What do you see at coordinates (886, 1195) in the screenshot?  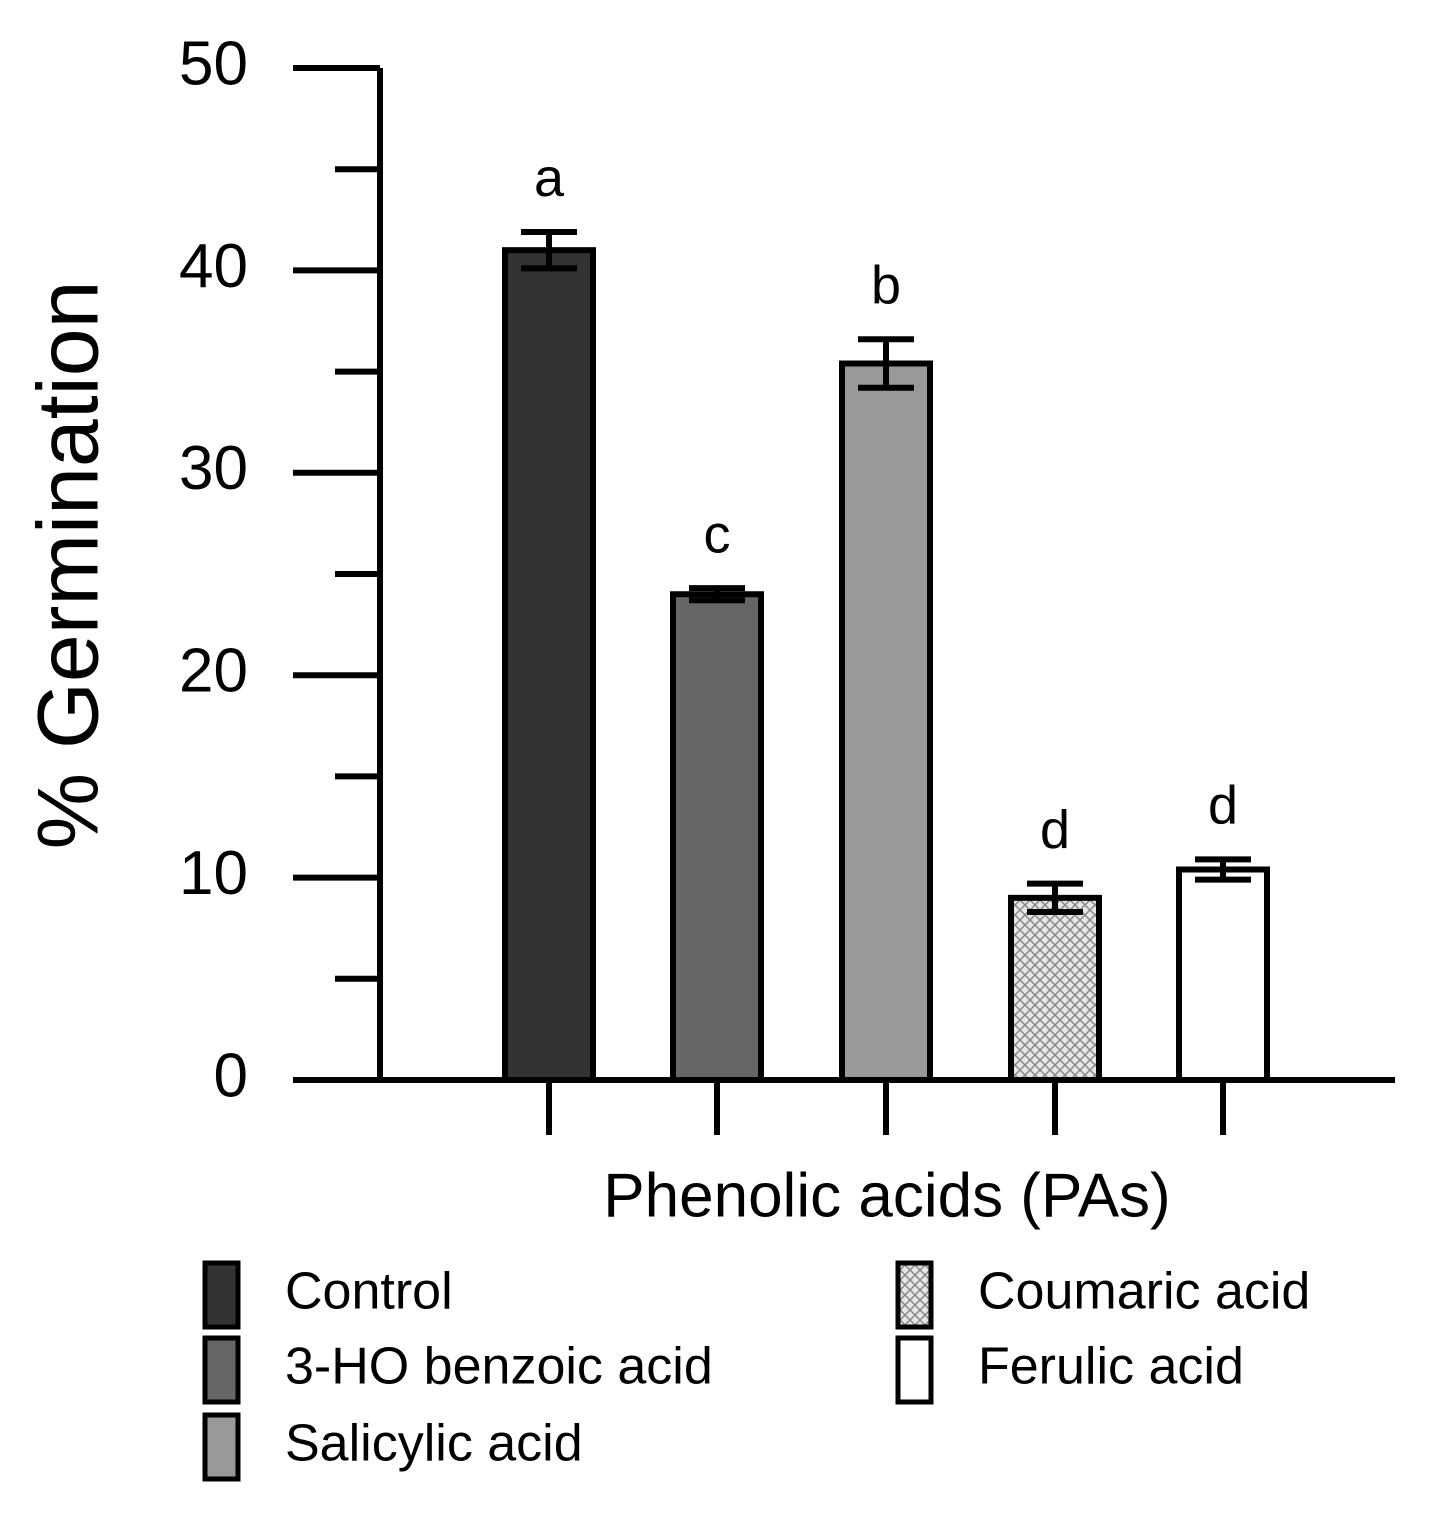 I see `x-axis-label: Phenolic acids (PAs)` at bounding box center [886, 1195].